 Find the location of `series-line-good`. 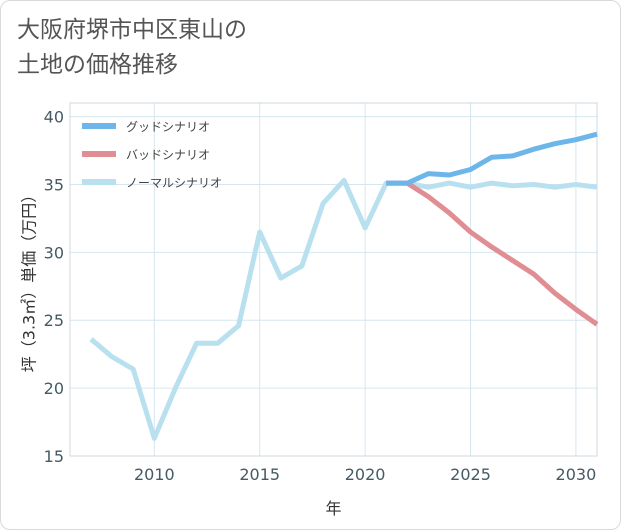

series-line-good is located at coordinates (492, 158).